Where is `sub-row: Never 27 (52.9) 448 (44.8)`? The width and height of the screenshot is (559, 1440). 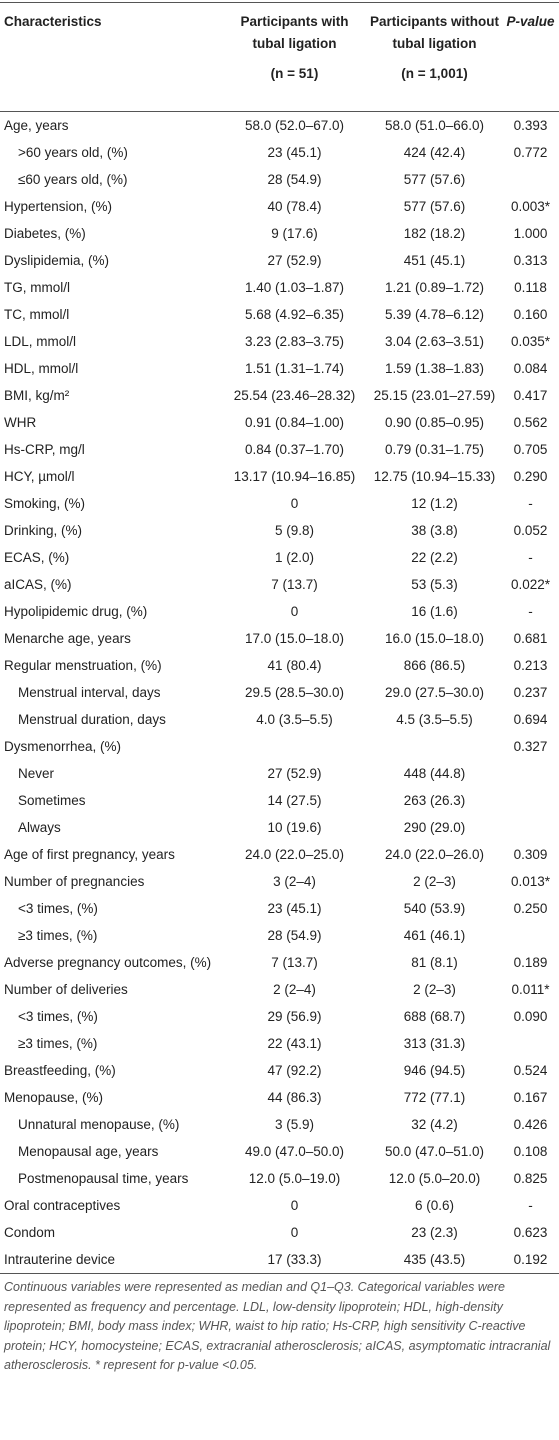
sub-row: Never 27 (52.9) 448 (44.8) is located at coordinates (279, 773).